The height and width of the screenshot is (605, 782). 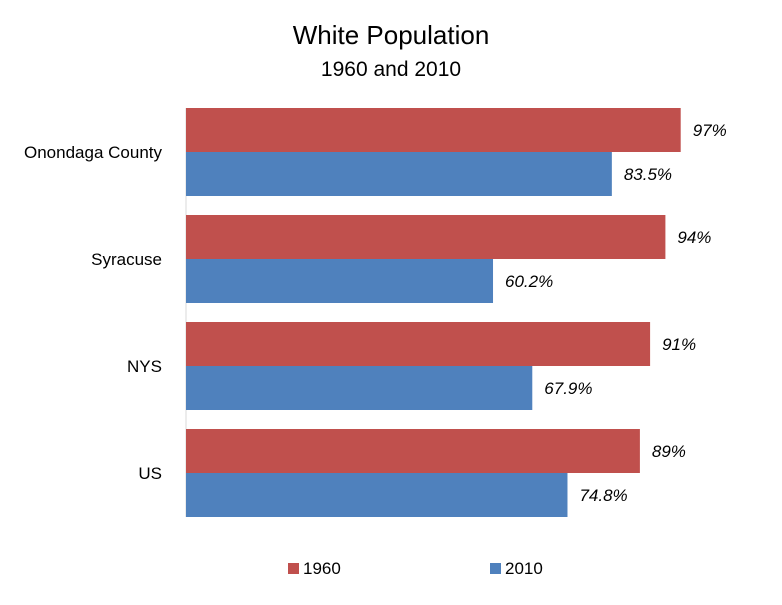 What do you see at coordinates (568, 388) in the screenshot?
I see `data-label: 67.9%` at bounding box center [568, 388].